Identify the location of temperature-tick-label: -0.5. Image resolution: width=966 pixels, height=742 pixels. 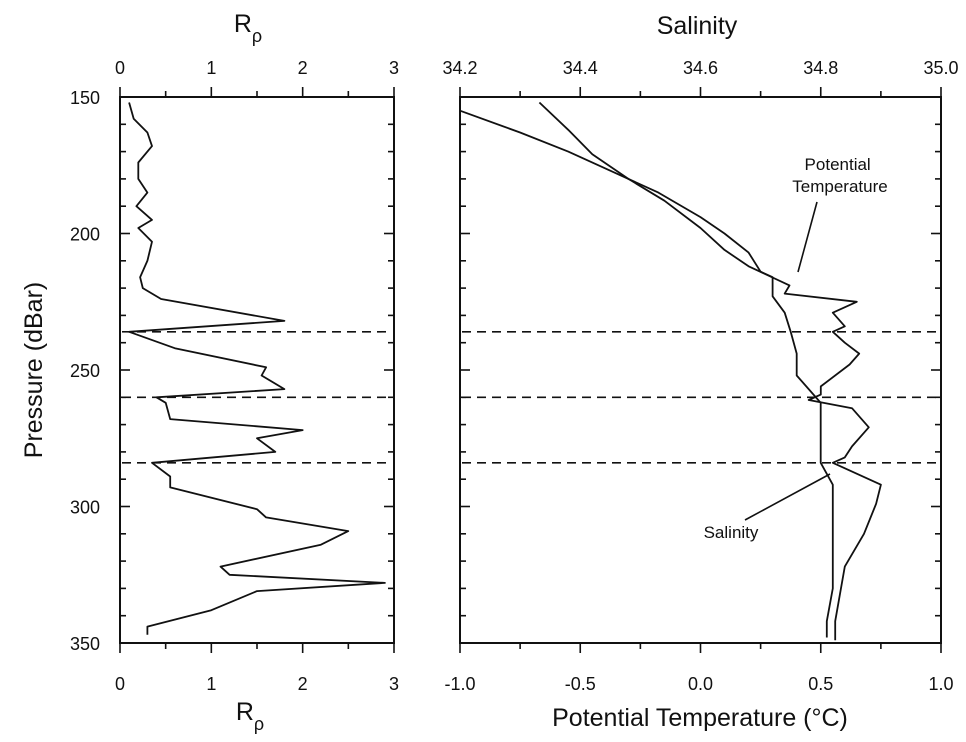
(580, 684).